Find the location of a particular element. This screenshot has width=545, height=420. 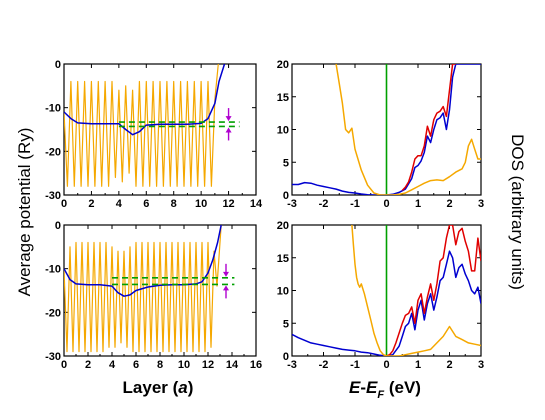

bottom-left-xtick-label: 4 is located at coordinates (112, 365).